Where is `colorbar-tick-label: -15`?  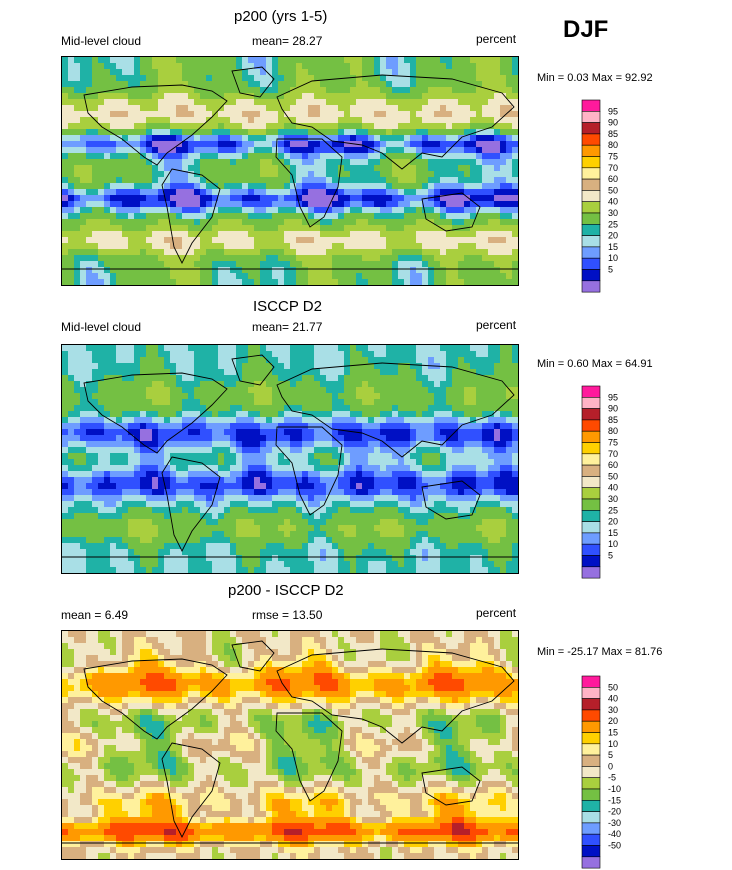
colorbar-tick-label: -15 is located at coordinates (614, 800).